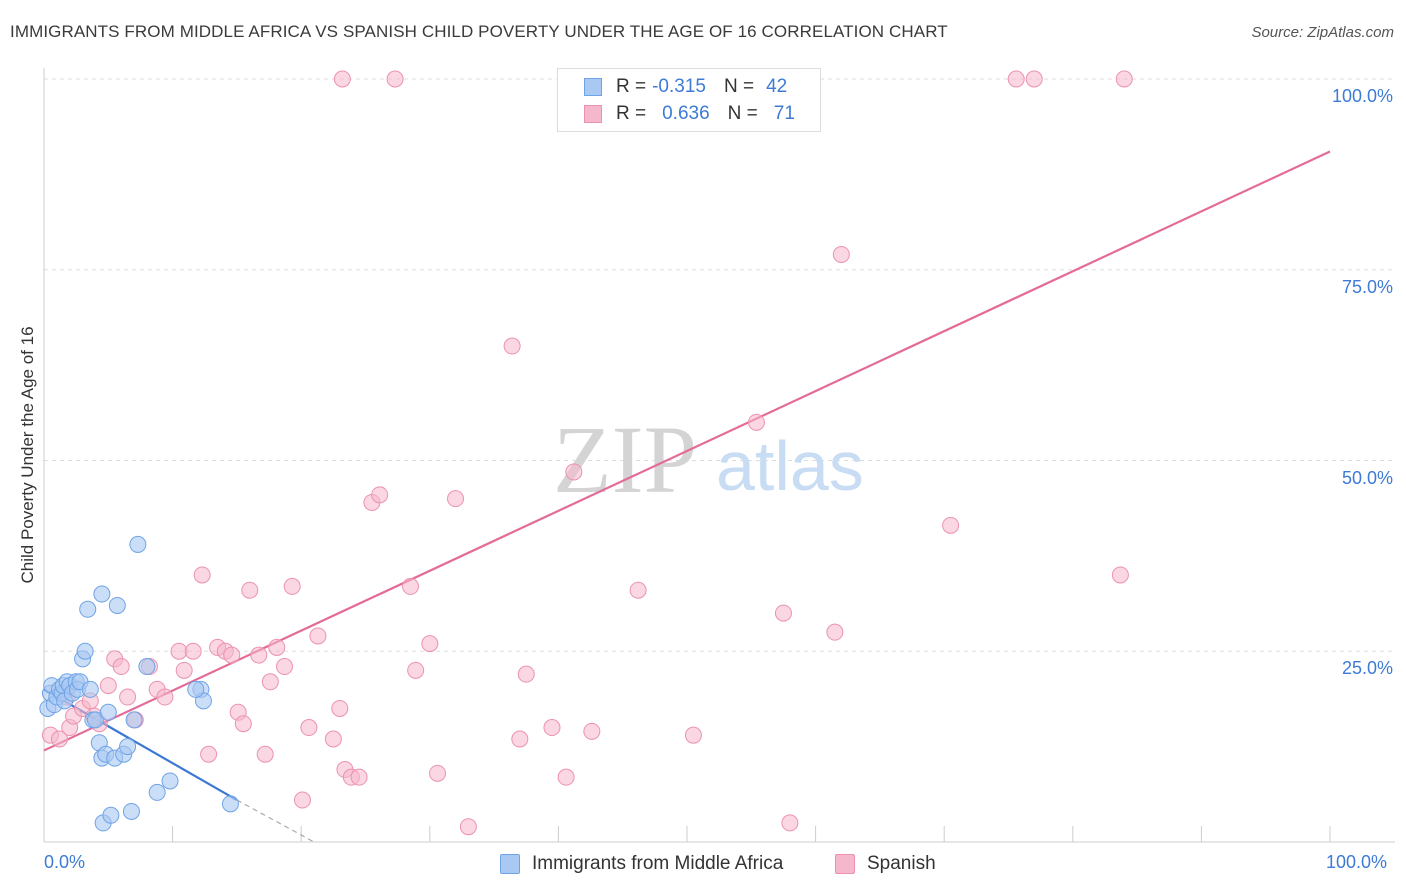 The image size is (1406, 892). What do you see at coordinates (901, 863) in the screenshot?
I see `bottom-legend-label: Spanish` at bounding box center [901, 863].